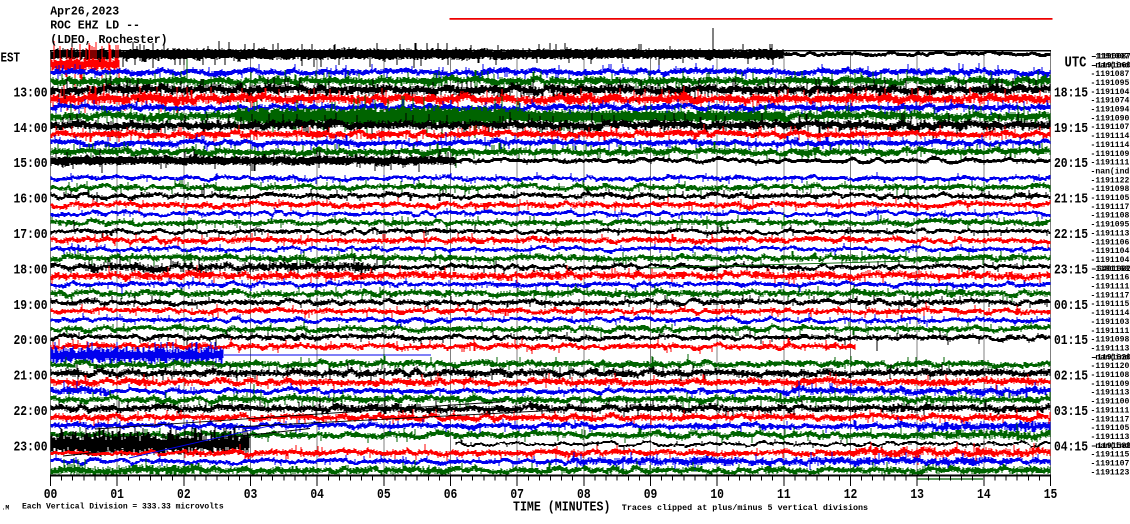 The height and width of the screenshot is (524, 1130). Describe the element at coordinates (1110, 74) in the screenshot. I see `svg-text: -1191087` at that location.